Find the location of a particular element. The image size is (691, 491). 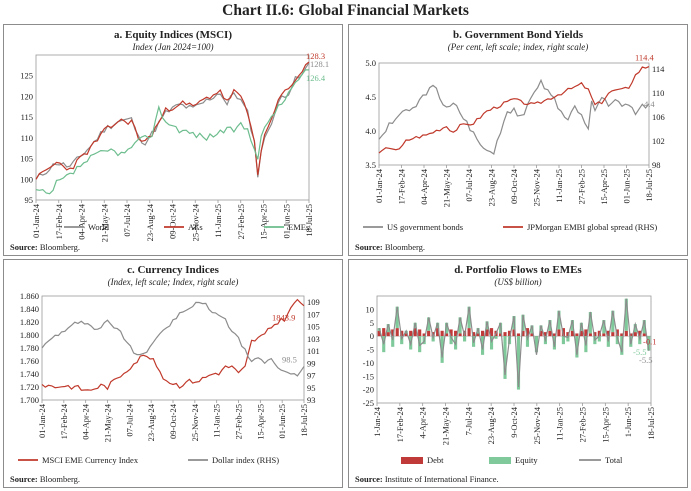

y-tick-label: 105 is located at coordinates (26, 159).